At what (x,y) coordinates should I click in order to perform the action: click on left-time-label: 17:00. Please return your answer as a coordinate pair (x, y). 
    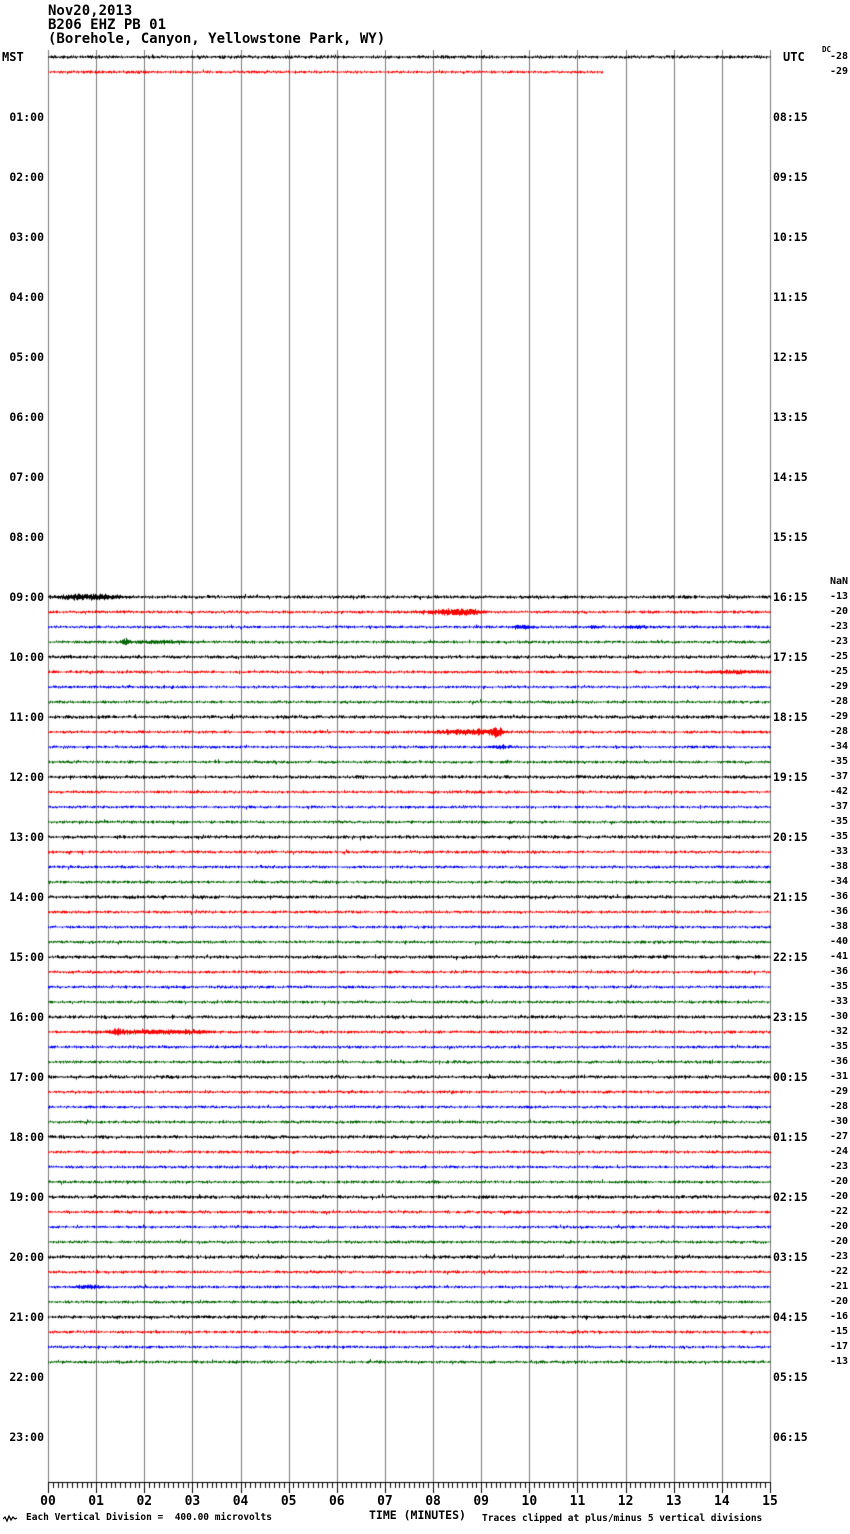
    Looking at the image, I should click on (26, 1077).